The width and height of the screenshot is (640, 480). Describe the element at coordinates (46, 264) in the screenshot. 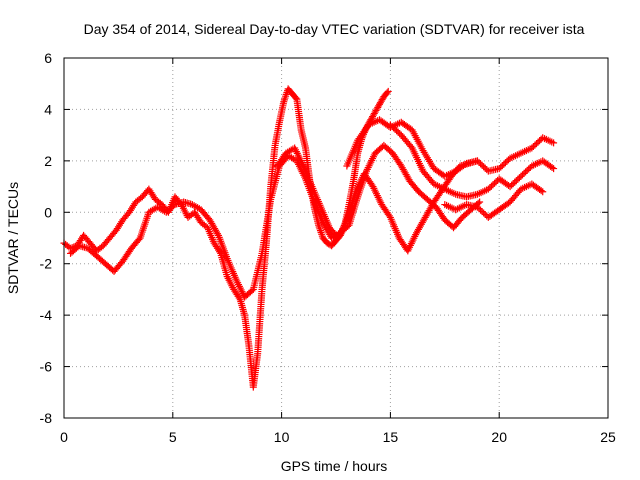

I see `y-tick-label: -2` at that location.